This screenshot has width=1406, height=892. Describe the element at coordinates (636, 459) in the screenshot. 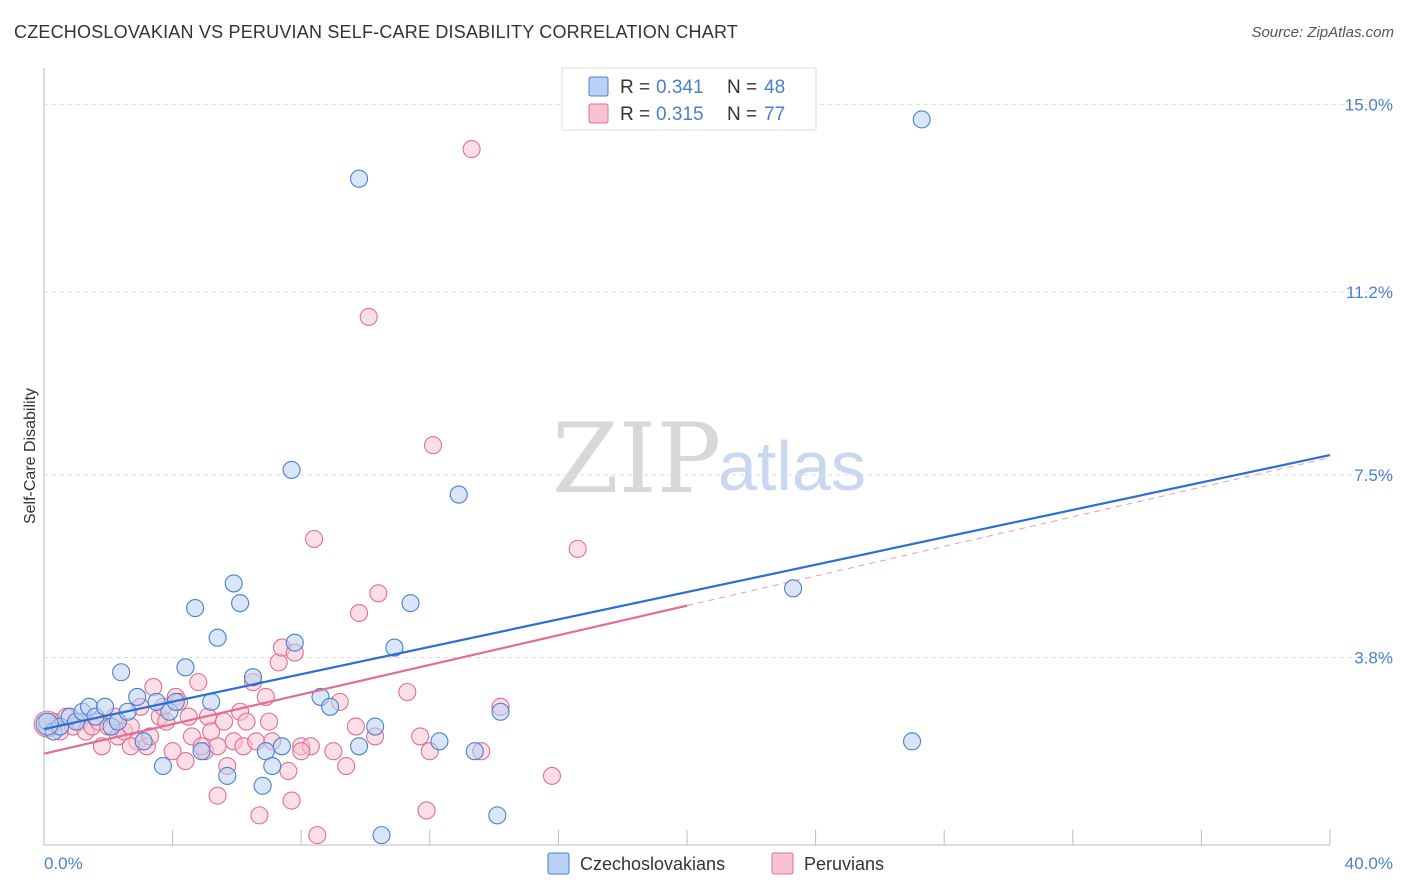

I see `watermark-zip: ZIP` at that location.